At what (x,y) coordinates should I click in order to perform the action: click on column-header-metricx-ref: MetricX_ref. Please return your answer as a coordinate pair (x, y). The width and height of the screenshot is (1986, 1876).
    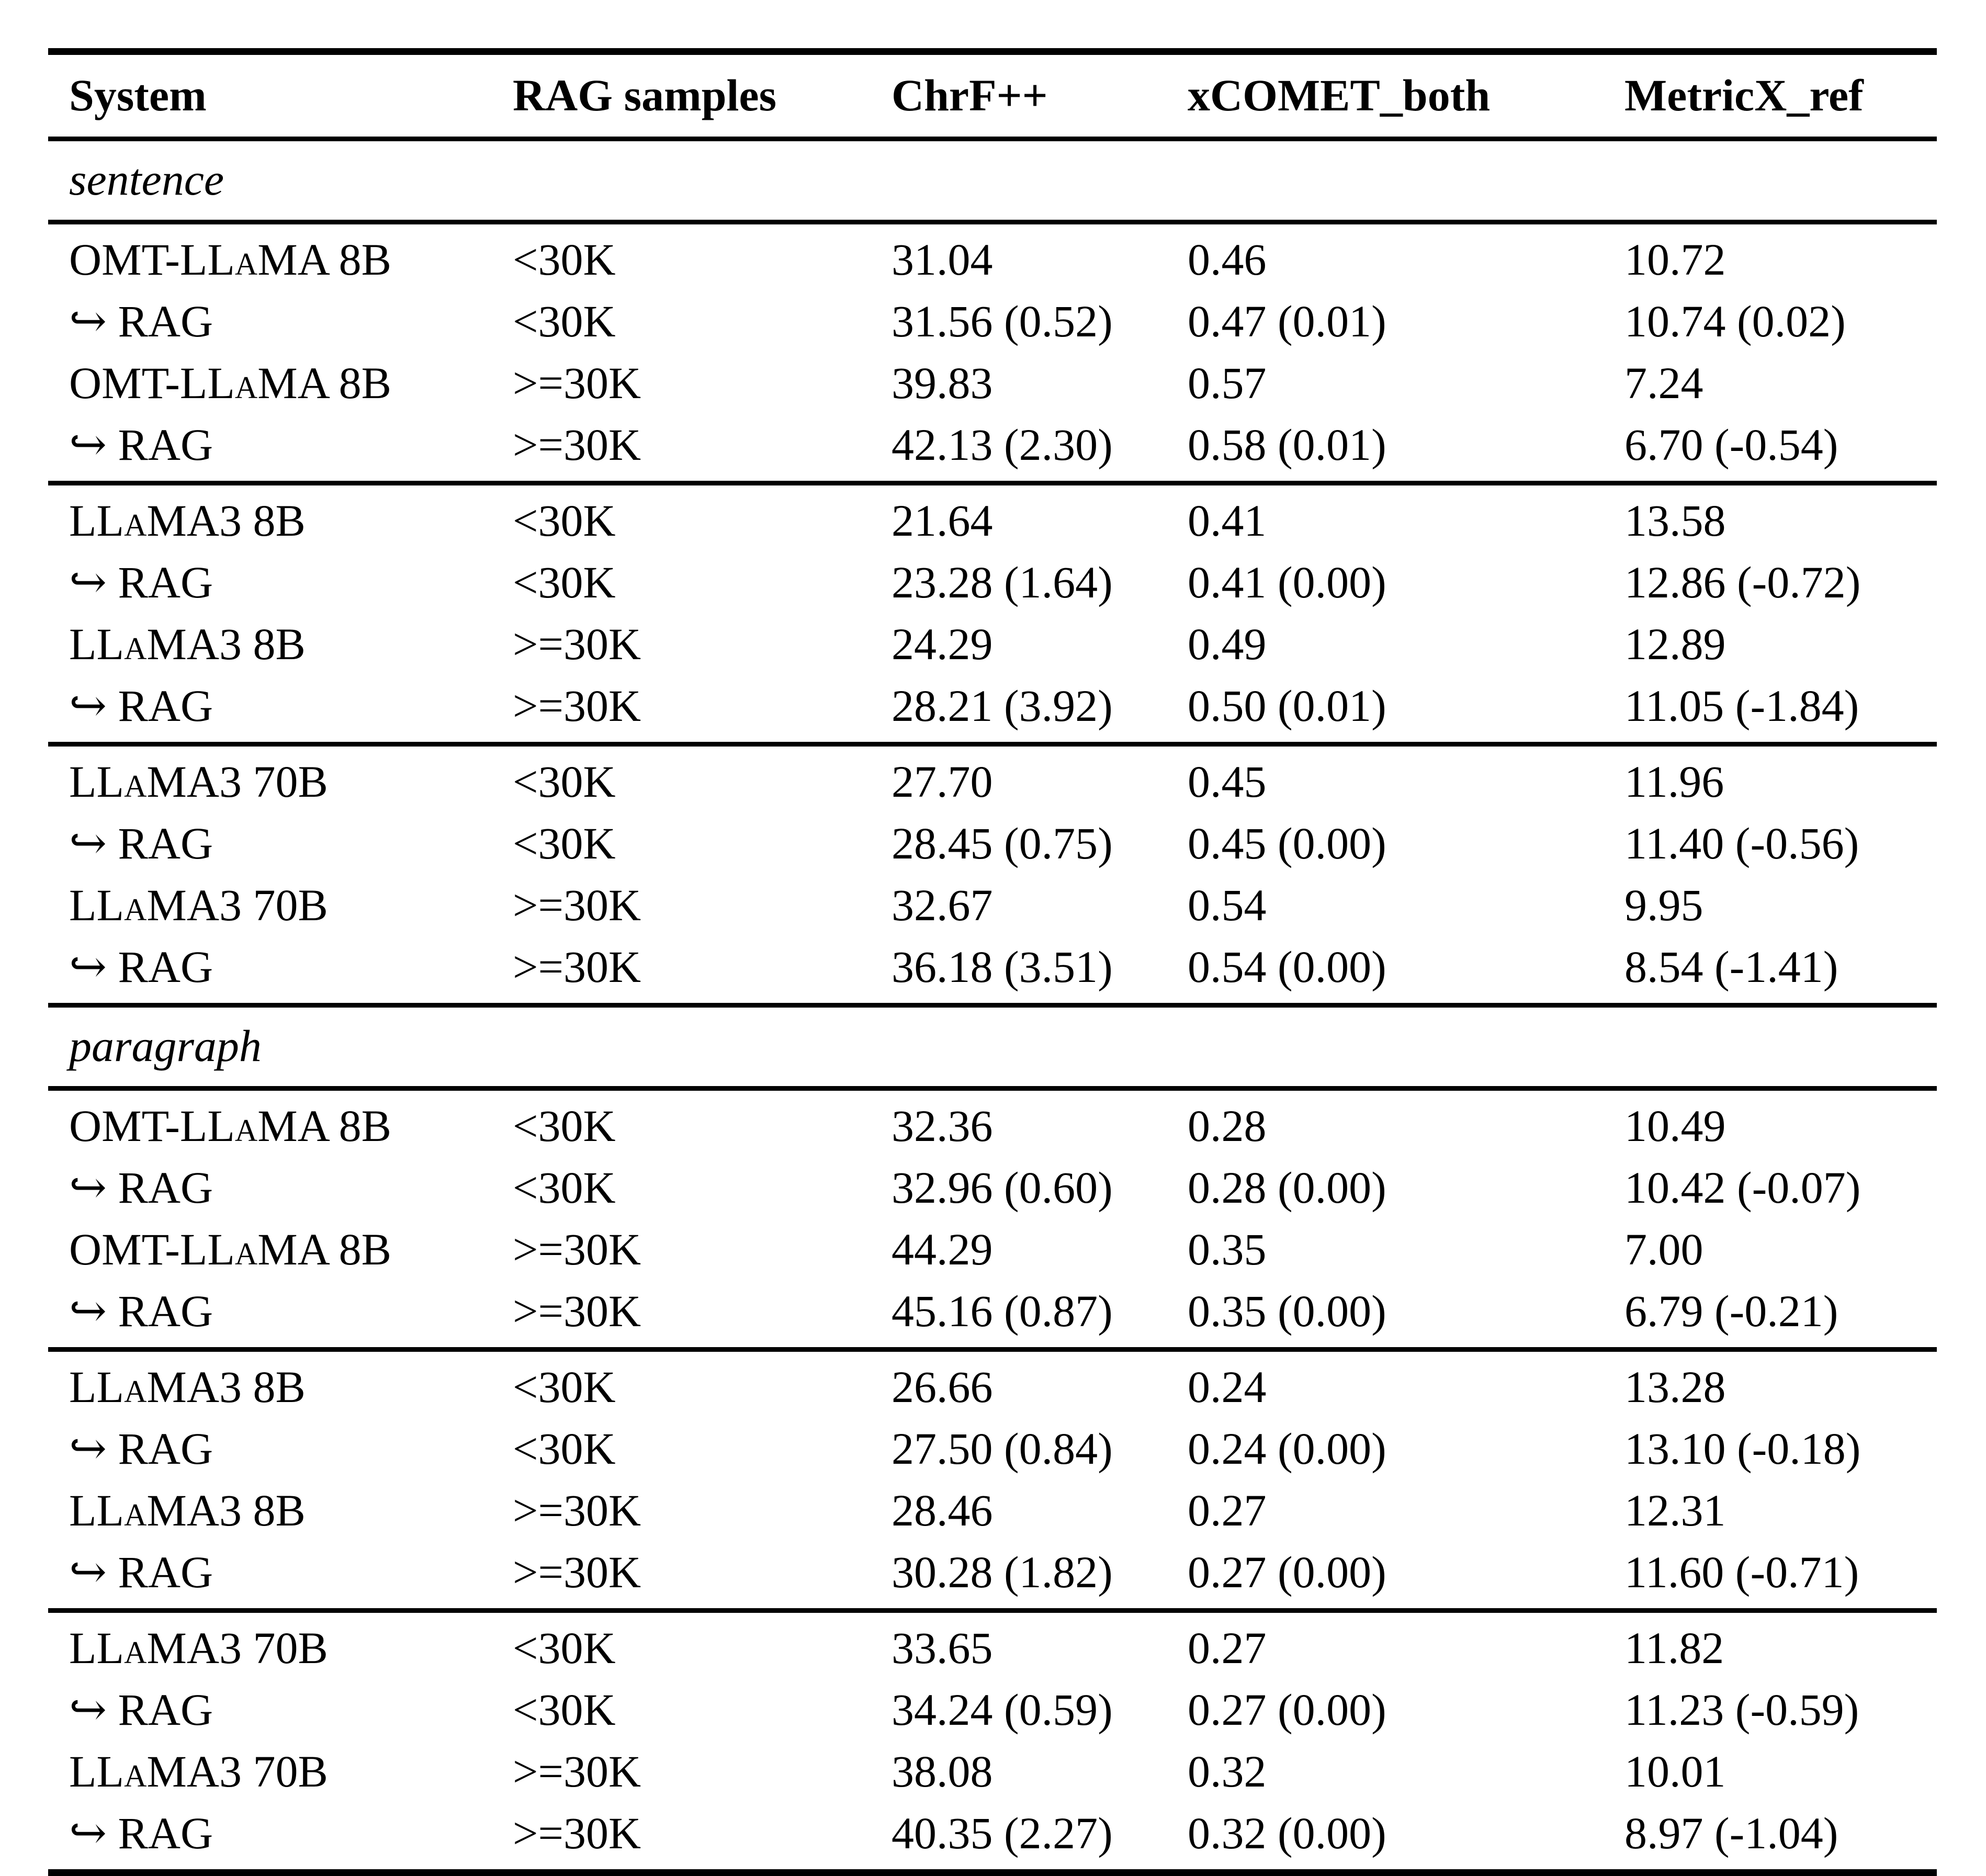
    Looking at the image, I should click on (1744, 95).